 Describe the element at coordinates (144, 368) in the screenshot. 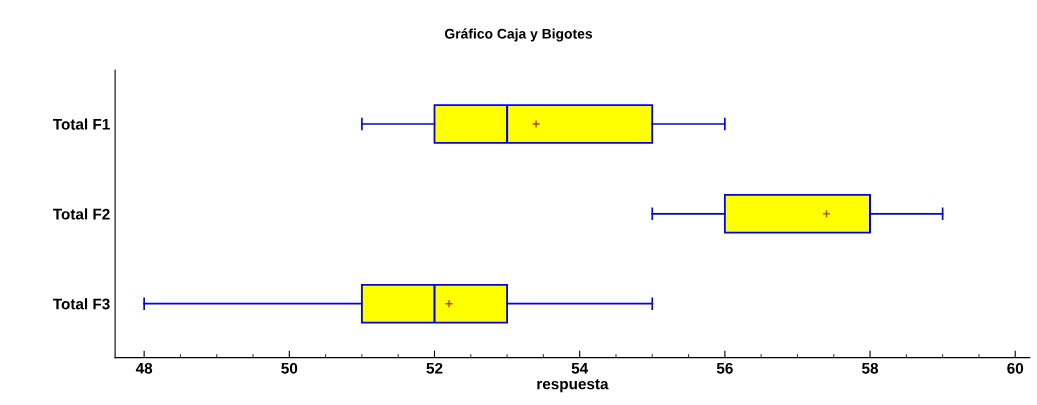

I see `x-tick-label: 48` at that location.